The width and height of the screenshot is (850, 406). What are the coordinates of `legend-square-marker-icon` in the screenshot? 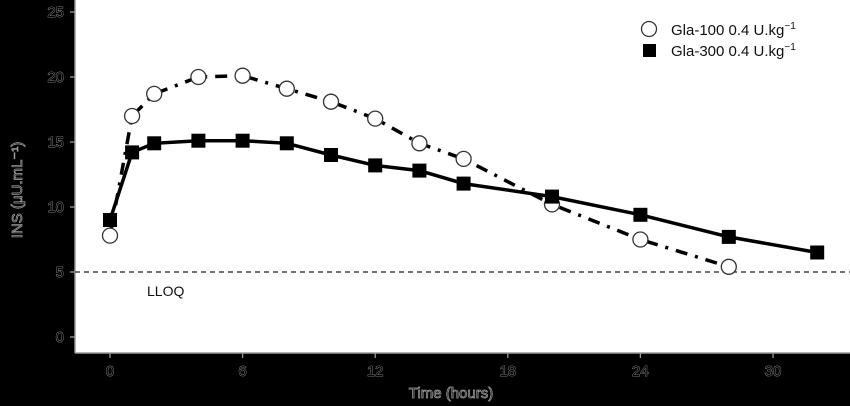 It's located at (649, 50).